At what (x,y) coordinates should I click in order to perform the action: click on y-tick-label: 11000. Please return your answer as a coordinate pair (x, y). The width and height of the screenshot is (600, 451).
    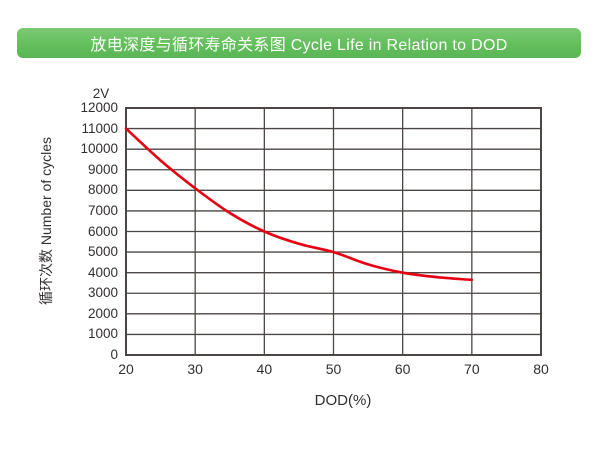
    Looking at the image, I should click on (99, 128).